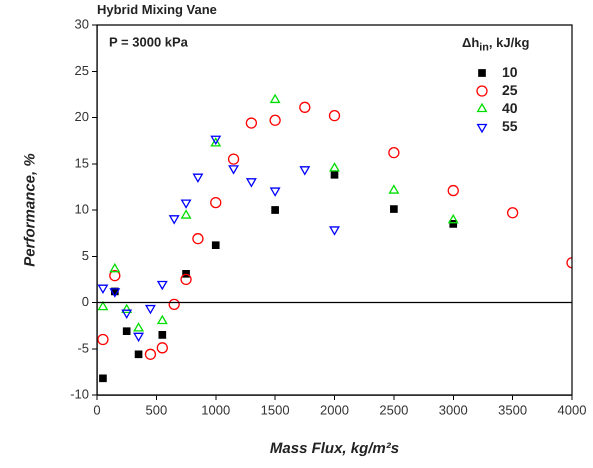 This screenshot has width=593, height=468. Describe the element at coordinates (496, 44) in the screenshot. I see `legend-title: Δh$_{in}$, kJ/kg` at that location.